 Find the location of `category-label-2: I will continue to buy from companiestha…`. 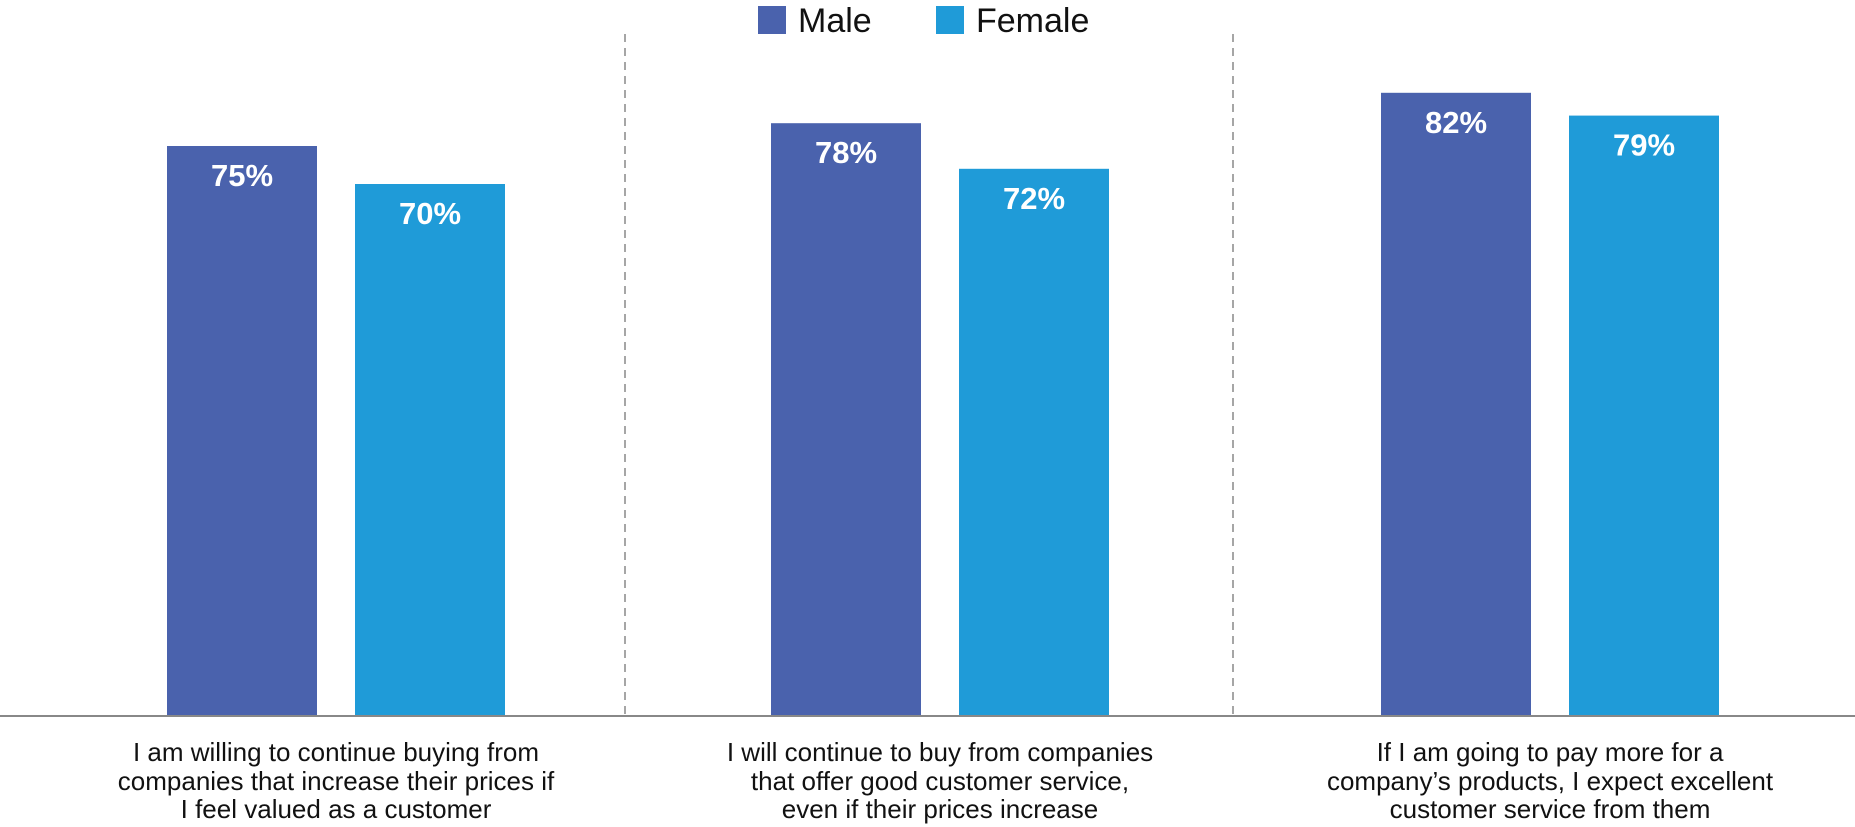

category-label-2: I will continue to buy from companiestha… is located at coordinates (940, 780).